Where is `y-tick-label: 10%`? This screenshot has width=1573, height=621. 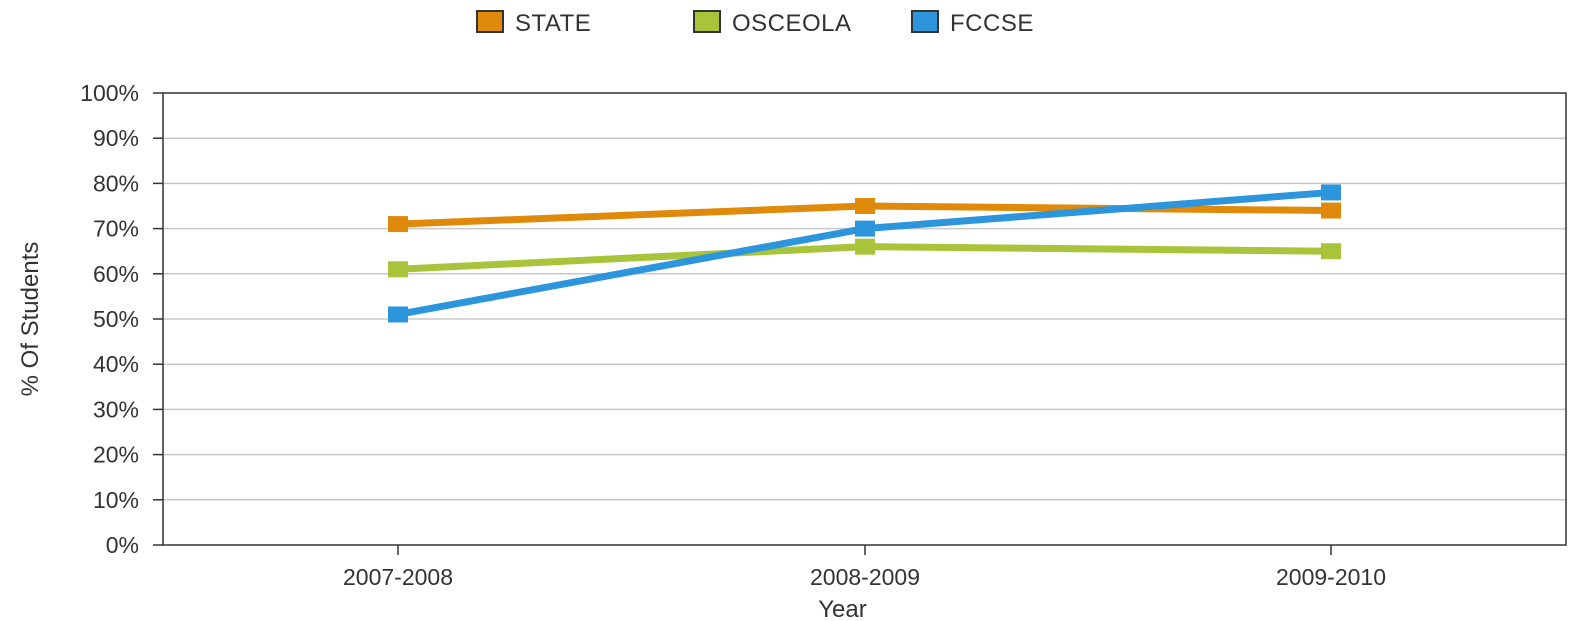
y-tick-label: 10% is located at coordinates (116, 500).